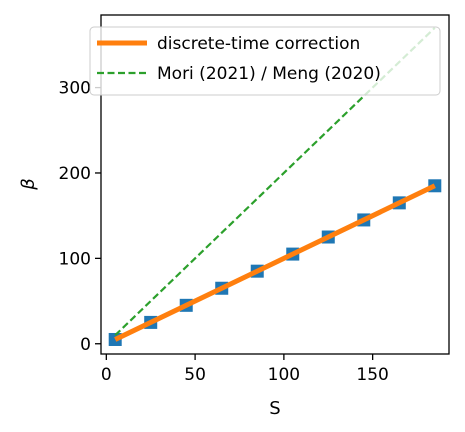  What do you see at coordinates (106, 375) in the screenshot?
I see `x-tick-label: 0` at bounding box center [106, 375].